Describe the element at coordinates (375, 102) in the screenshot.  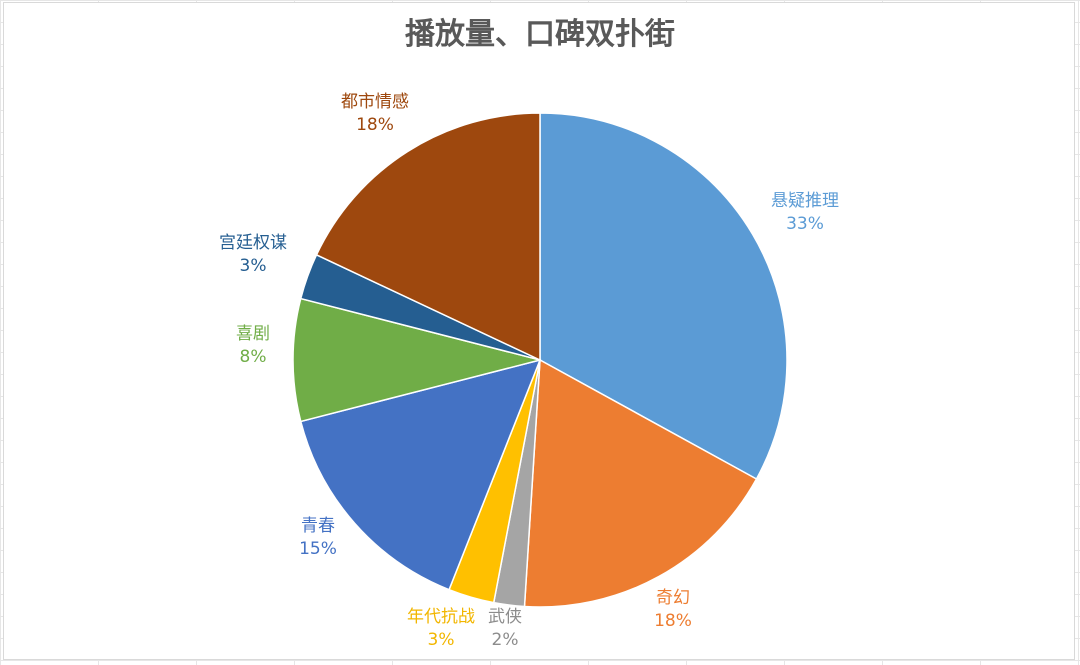
I see `slice-category-label: 都市情感` at that location.